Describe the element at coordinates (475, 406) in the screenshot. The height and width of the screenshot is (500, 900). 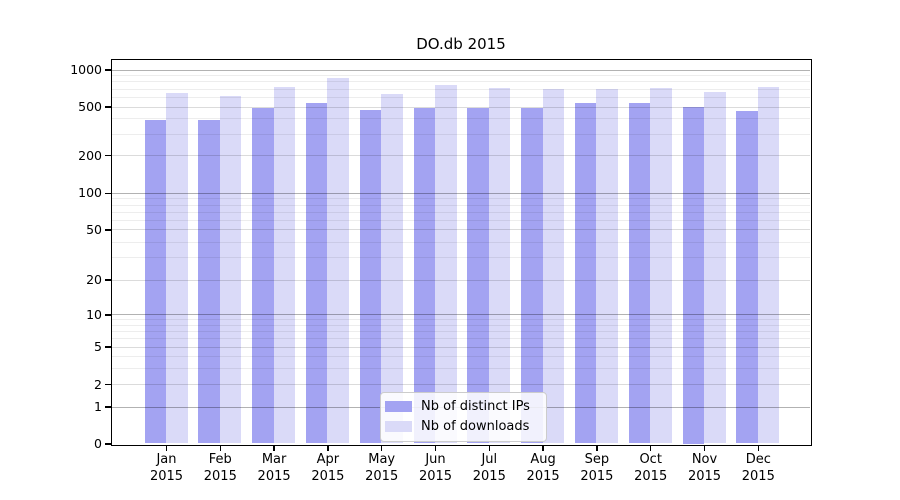
I see `legend-label-distinct-ips: Nb of distinct IPs` at that location.